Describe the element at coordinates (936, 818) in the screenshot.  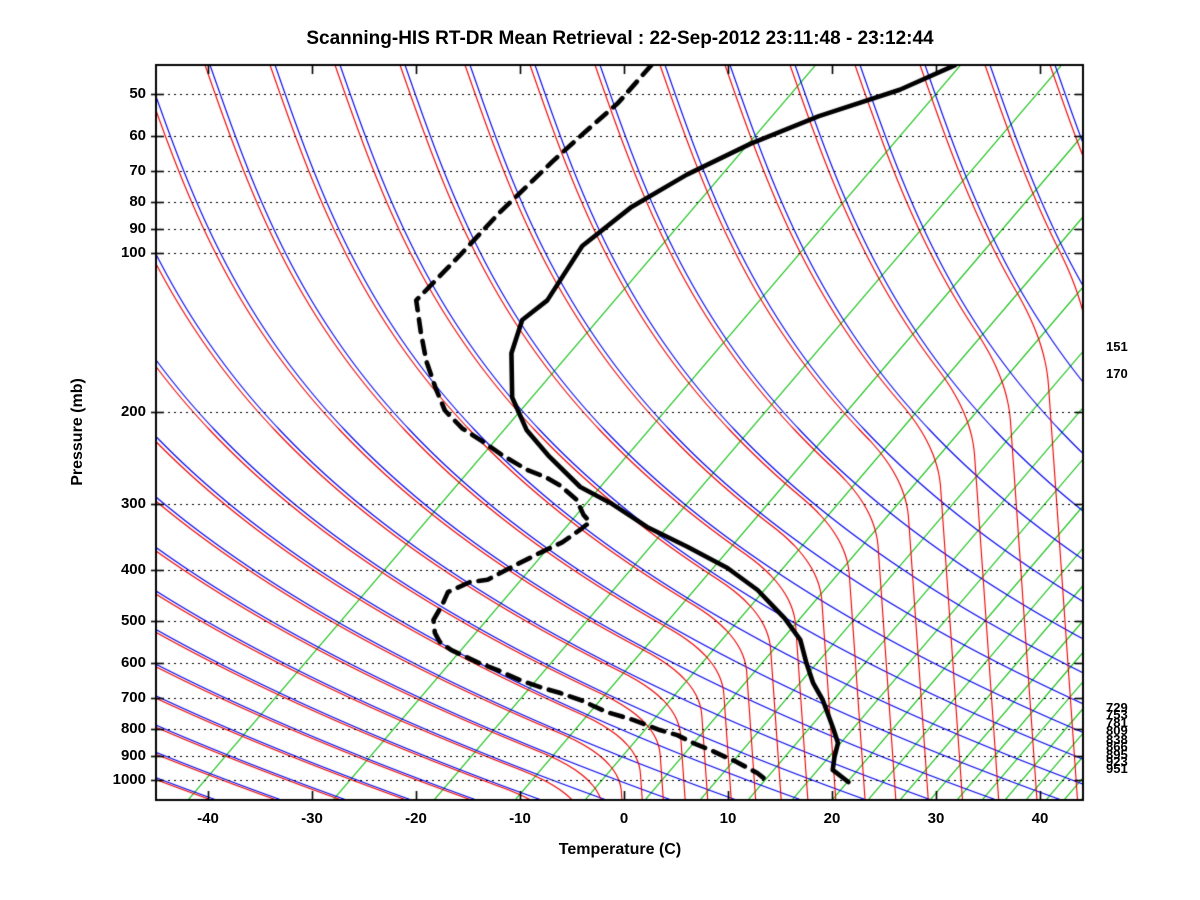
I see `x-tick-label: 30` at that location.